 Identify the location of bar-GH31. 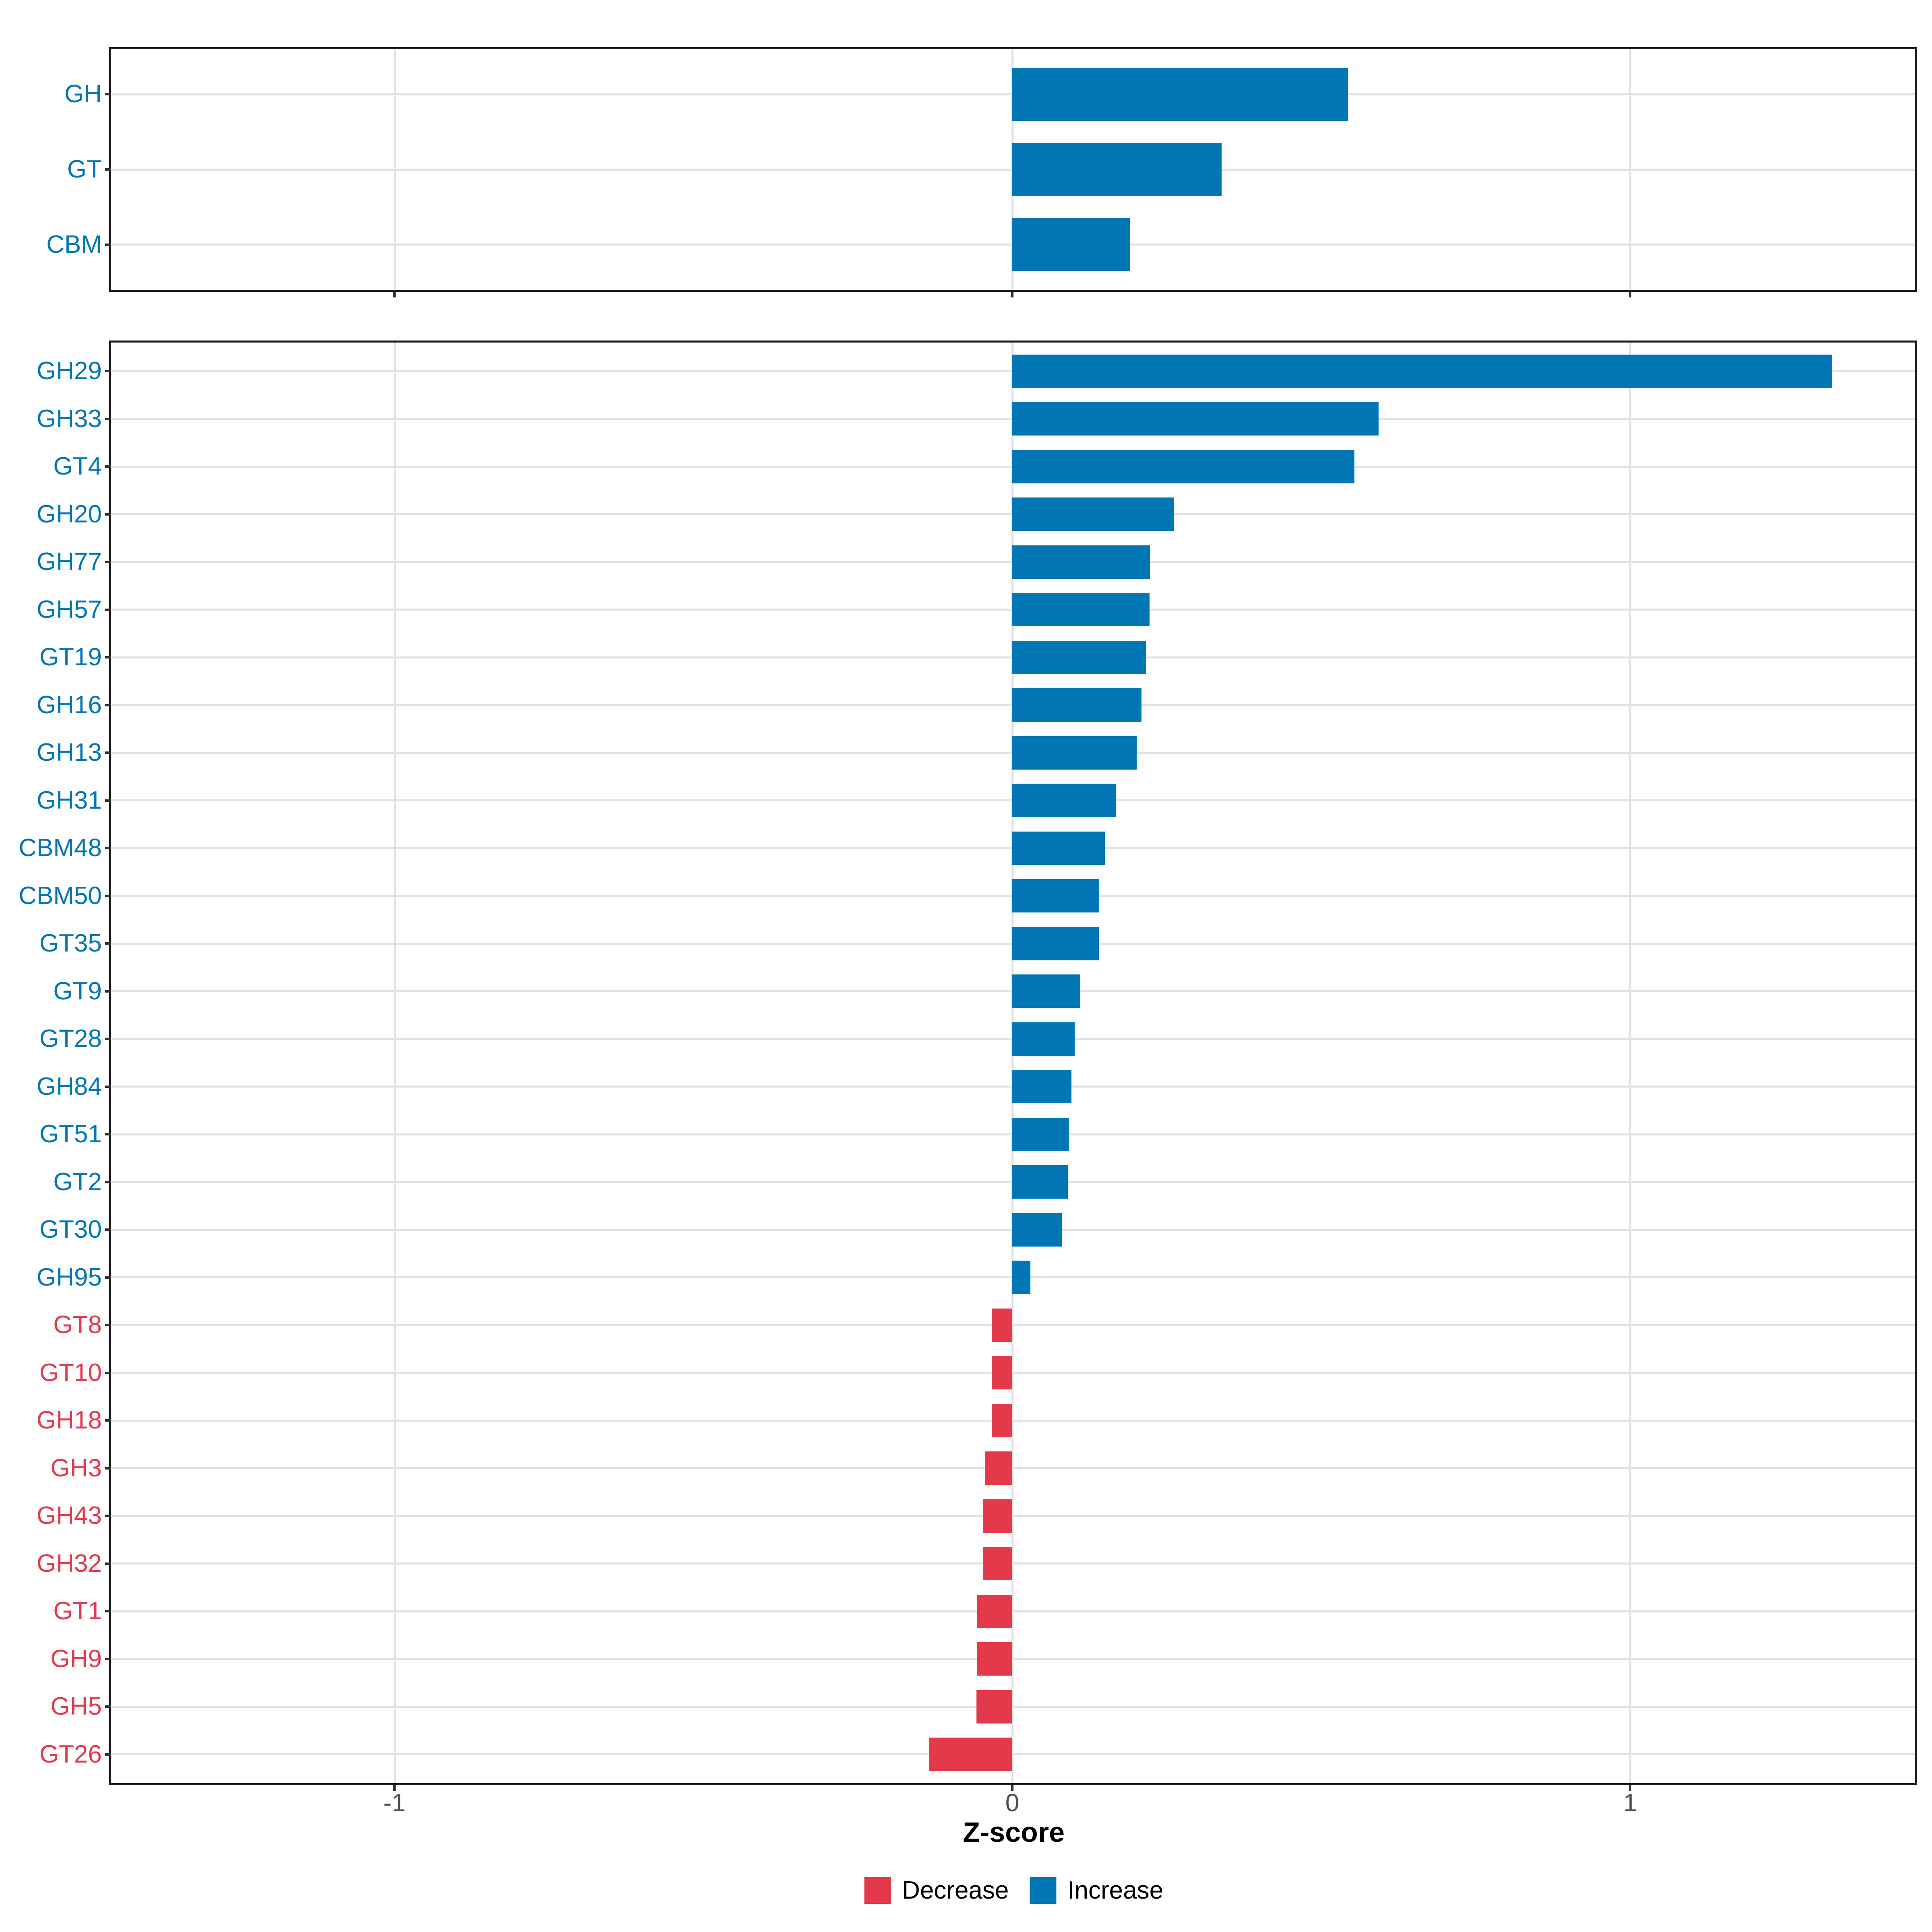
(1064, 800).